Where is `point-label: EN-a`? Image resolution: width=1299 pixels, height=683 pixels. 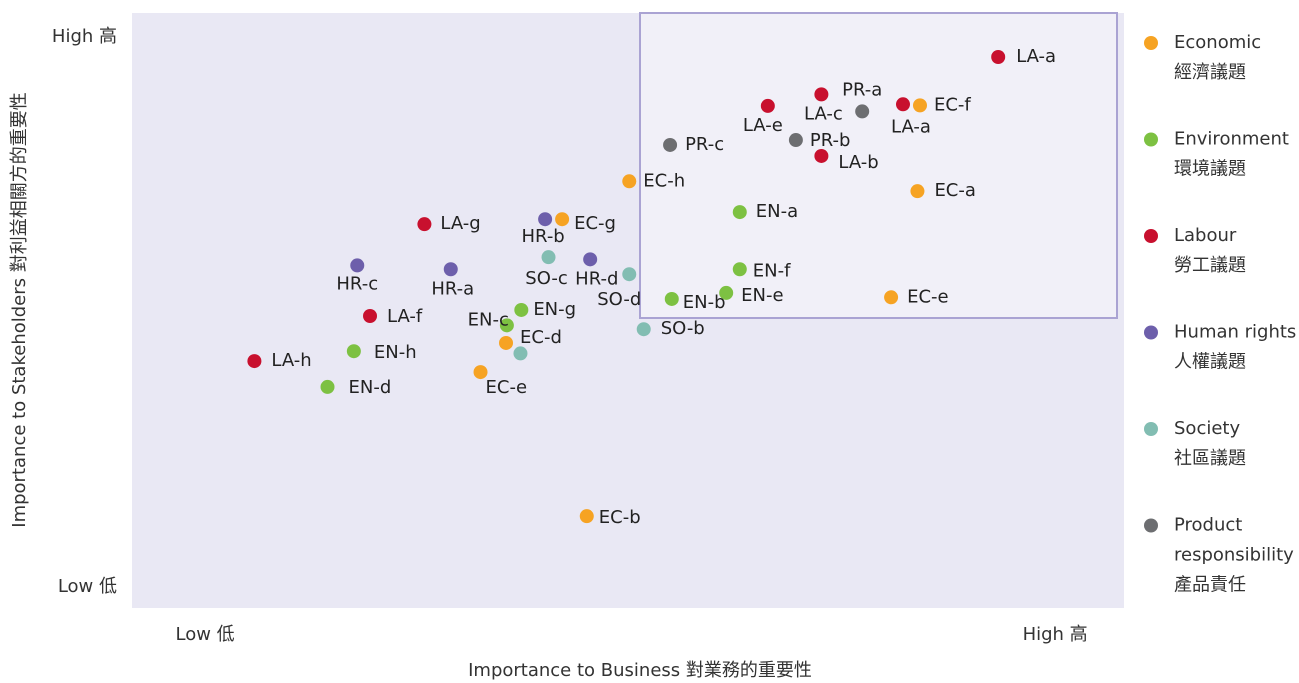 point-label: EN-a is located at coordinates (777, 211).